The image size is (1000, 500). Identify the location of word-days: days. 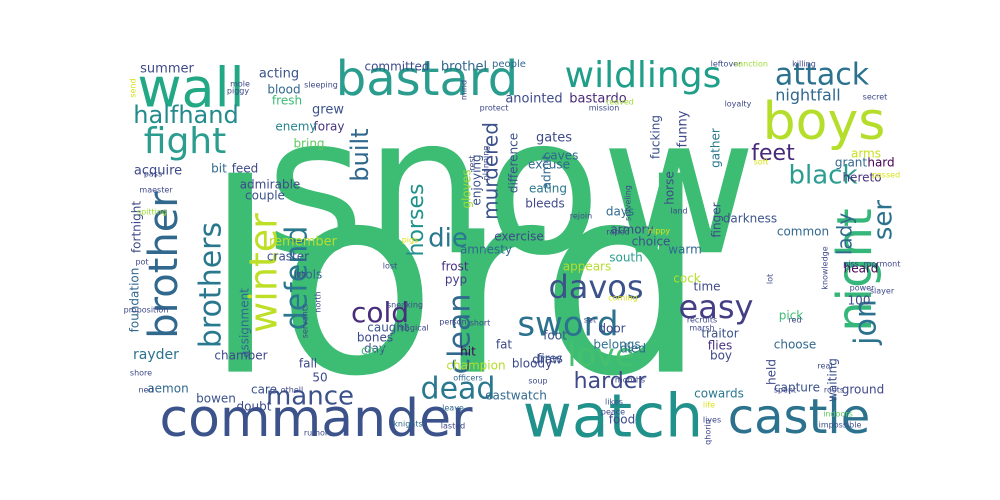
(620, 212).